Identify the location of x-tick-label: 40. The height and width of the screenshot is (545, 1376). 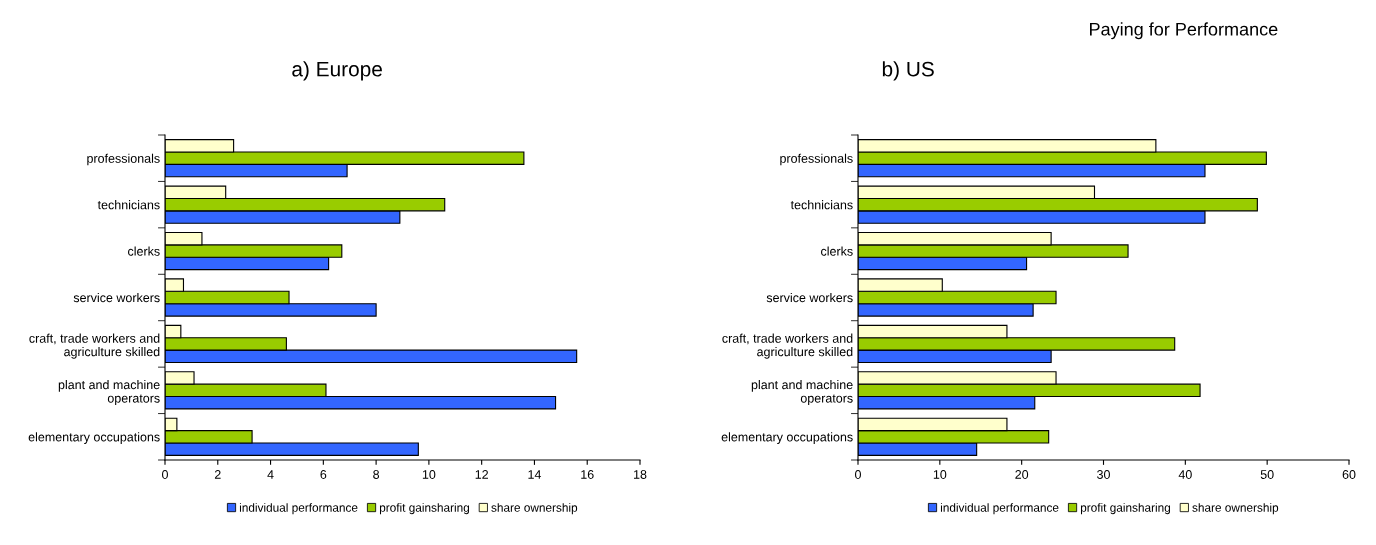
(1185, 474).